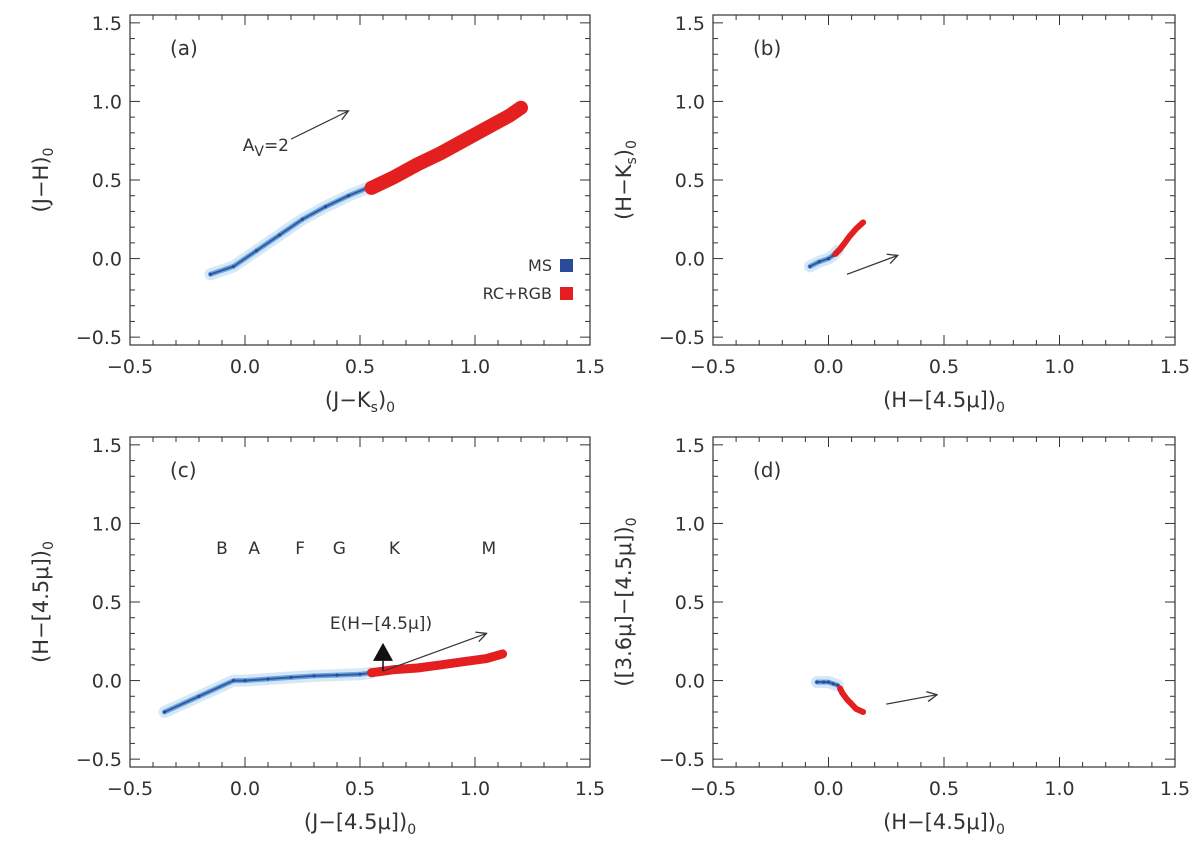 This screenshot has height=853, width=1200. I want to click on panel-label: (b), so click(767, 48).